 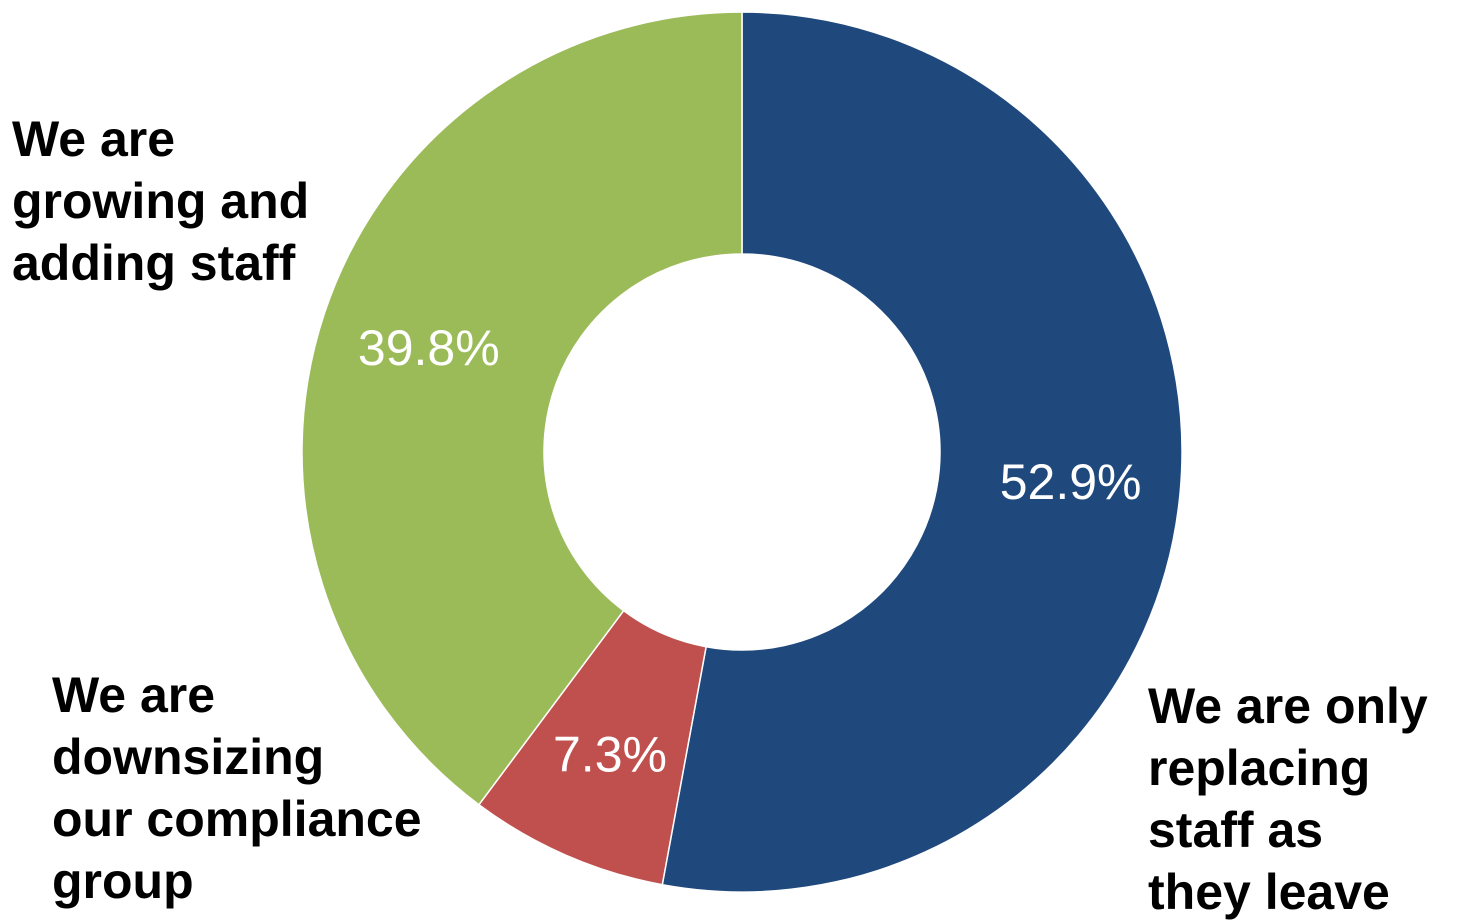 I want to click on label-line: adding staff, so click(x=154, y=263).